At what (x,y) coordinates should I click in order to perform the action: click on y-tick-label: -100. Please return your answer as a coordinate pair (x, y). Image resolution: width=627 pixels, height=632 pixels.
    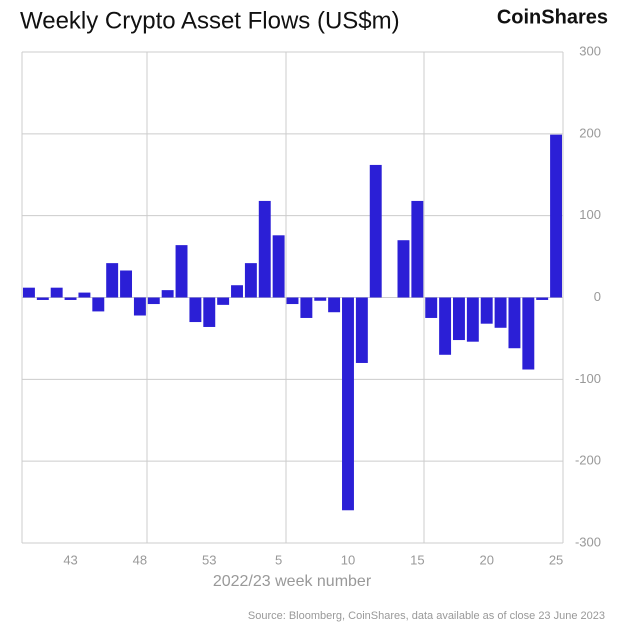
    Looking at the image, I should click on (588, 378).